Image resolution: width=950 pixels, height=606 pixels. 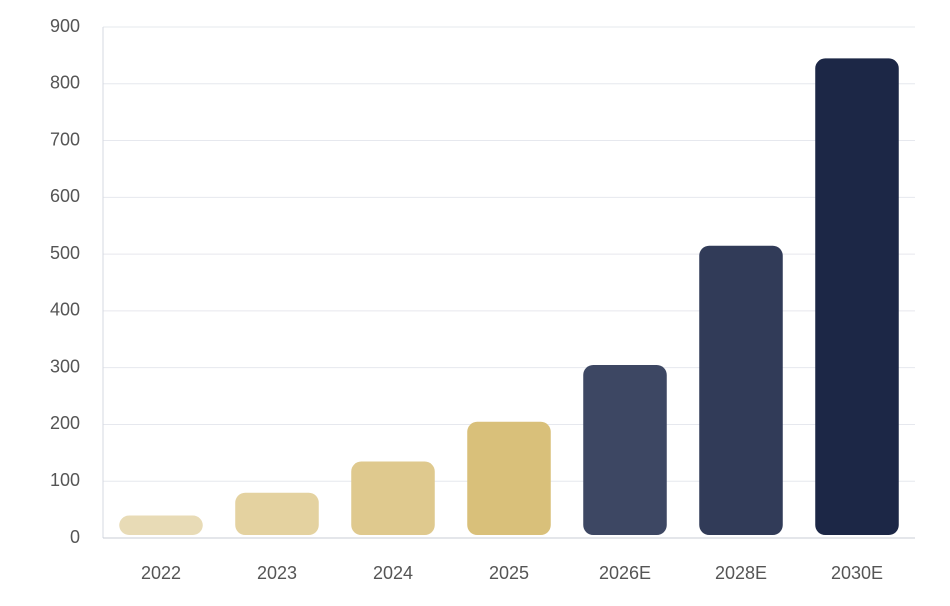 What do you see at coordinates (65, 253) in the screenshot?
I see `y-tick-label: 500` at bounding box center [65, 253].